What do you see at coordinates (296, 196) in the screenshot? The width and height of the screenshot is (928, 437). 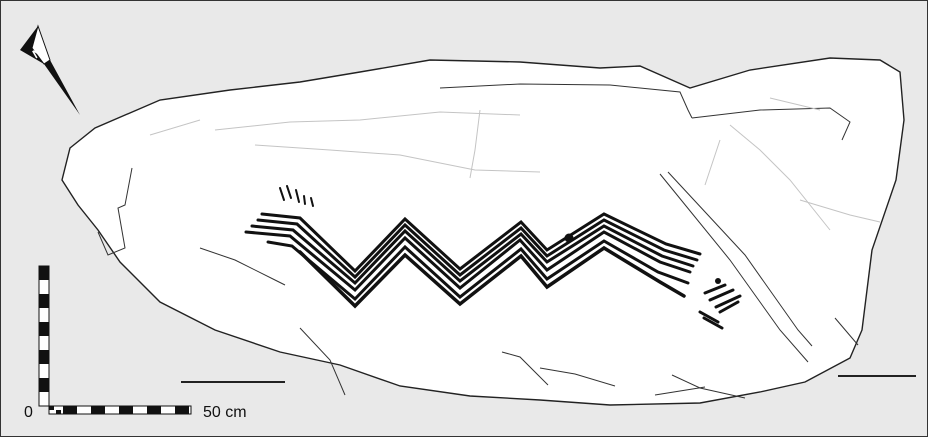 I see `engraving-small-strokes` at bounding box center [296, 196].